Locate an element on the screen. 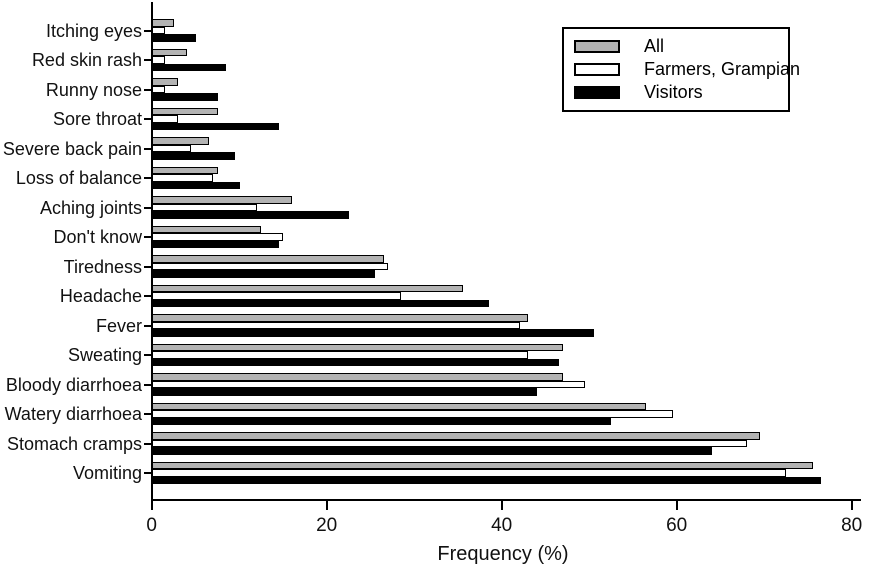 The width and height of the screenshot is (869, 572). category-label: Aching joints is located at coordinates (90, 207).